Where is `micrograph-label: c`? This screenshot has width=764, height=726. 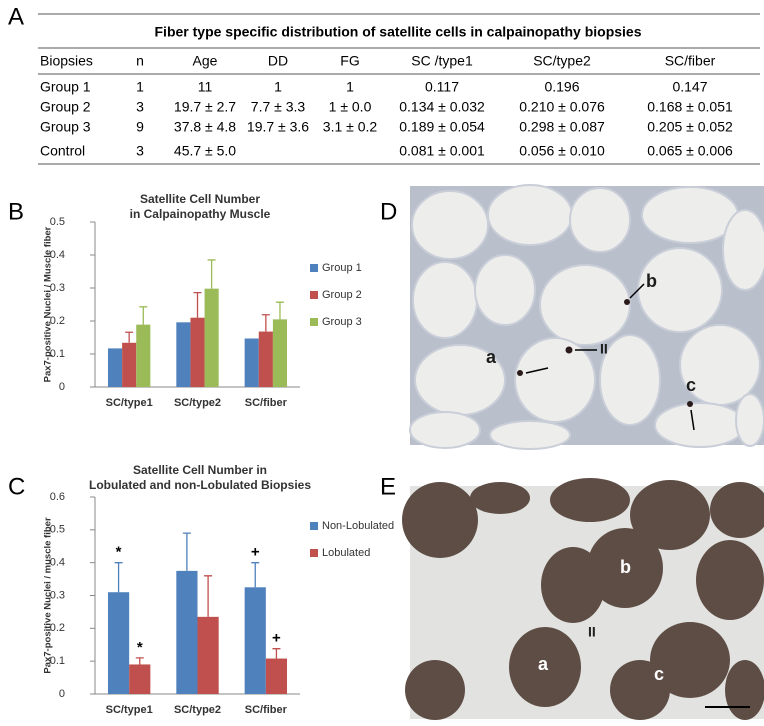 micrograph-label: c is located at coordinates (691, 385).